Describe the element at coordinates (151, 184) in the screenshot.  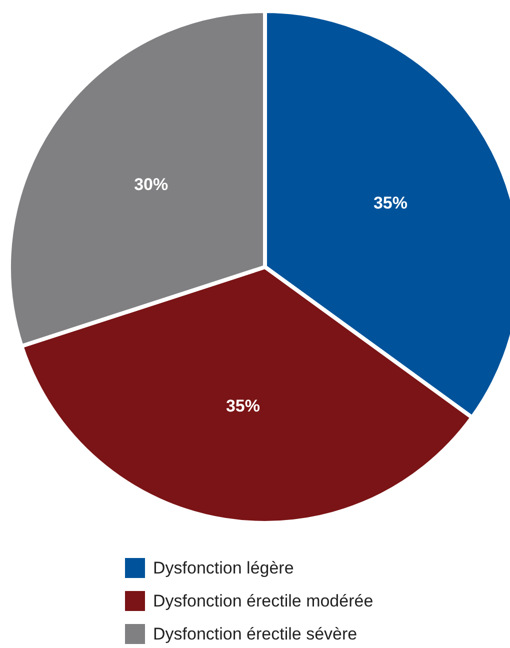
I see `data-label: 30%` at that location.